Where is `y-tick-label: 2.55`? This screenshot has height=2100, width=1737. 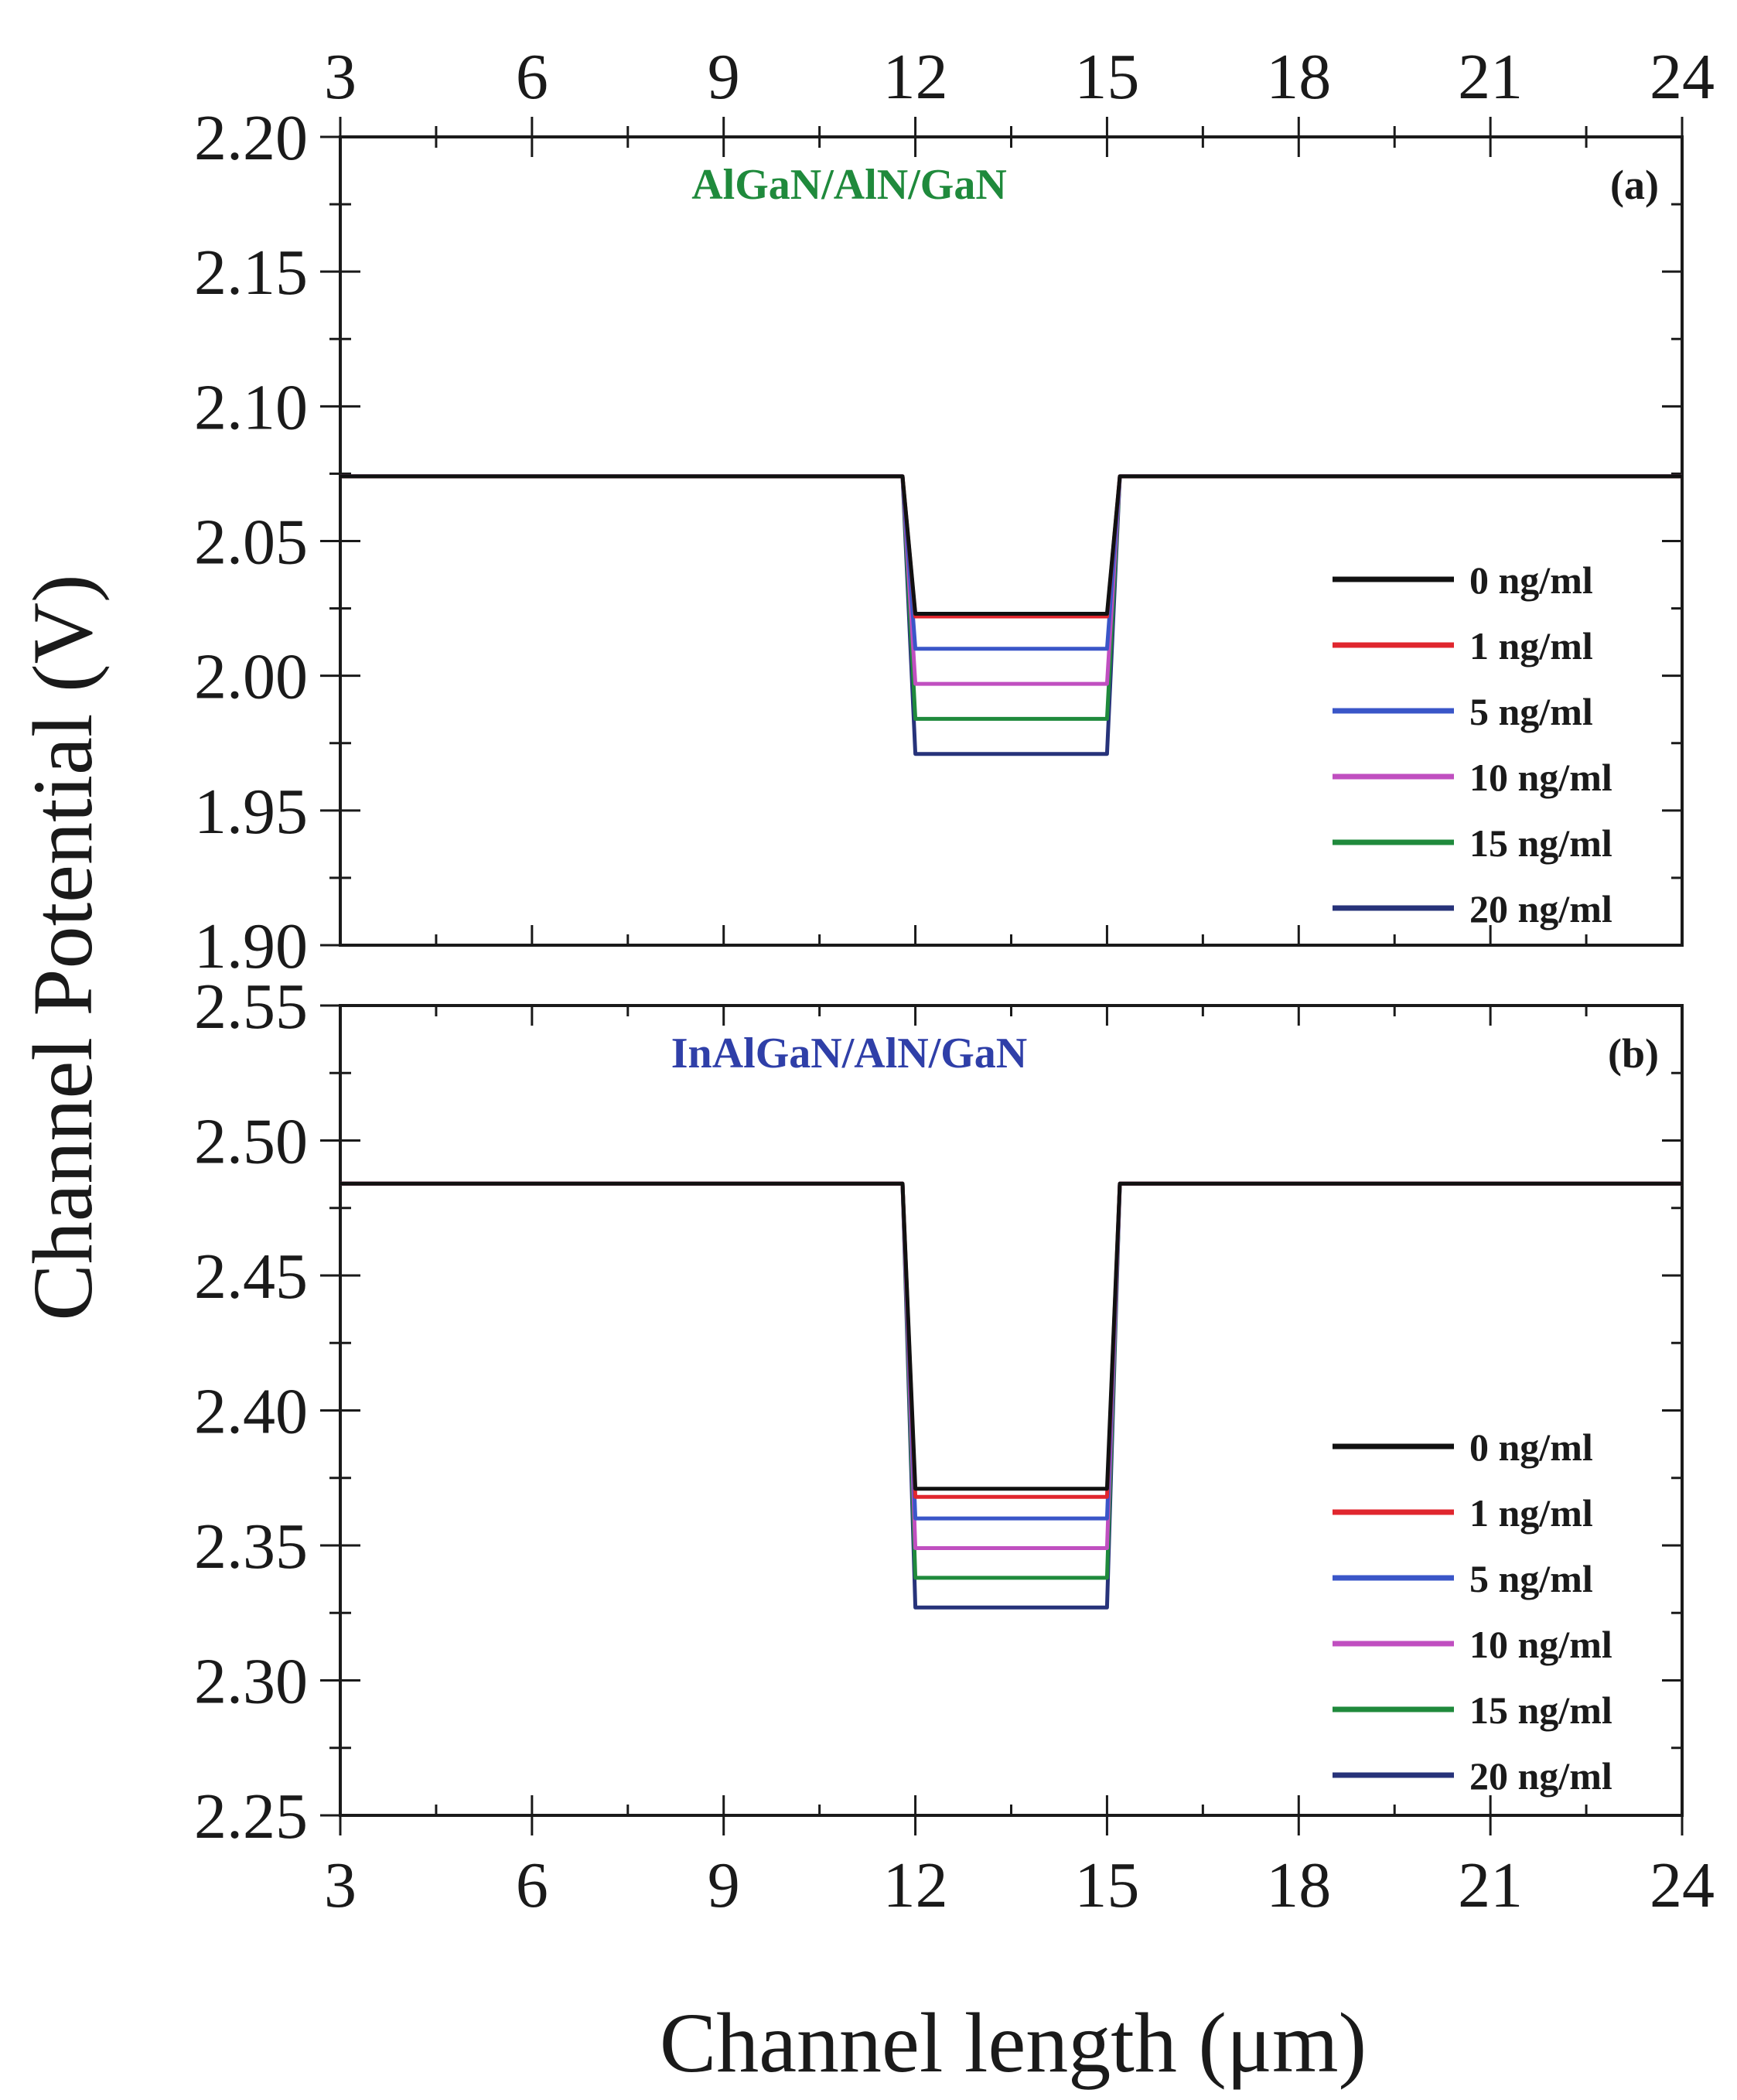 y-tick-label: 2.55 is located at coordinates (251, 1007).